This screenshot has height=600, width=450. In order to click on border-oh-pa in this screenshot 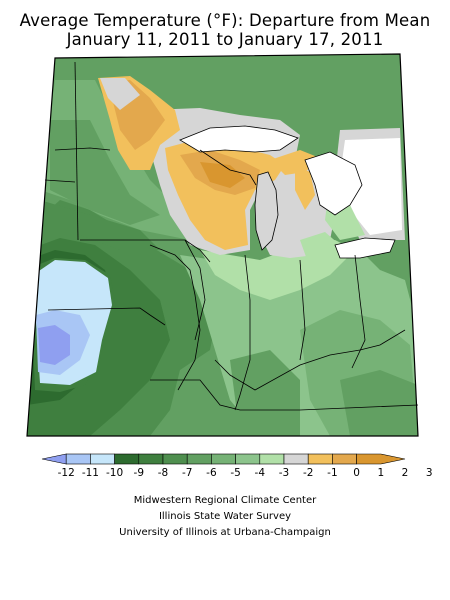, I will do `click(358, 311)`.